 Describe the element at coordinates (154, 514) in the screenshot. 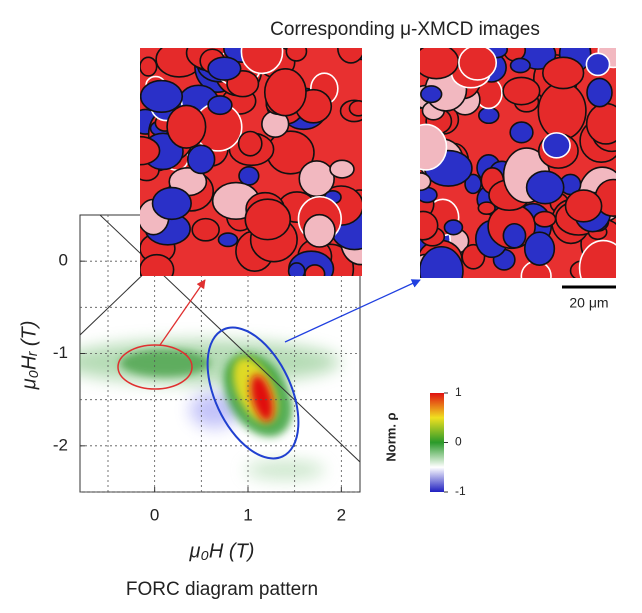

I see `x-tick-label: 0` at that location.